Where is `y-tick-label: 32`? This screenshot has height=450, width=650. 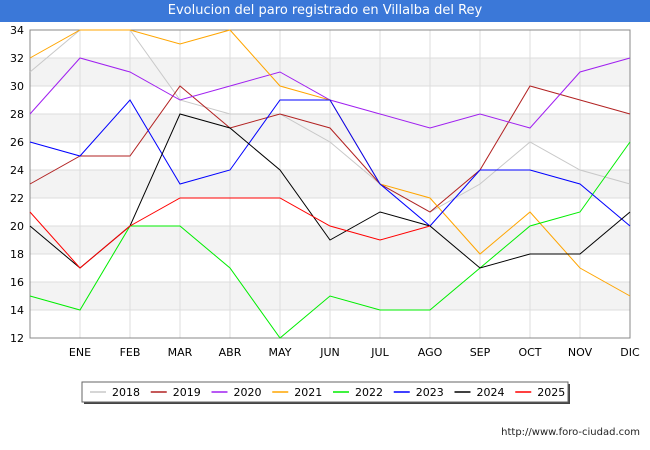 y-tick-label: 32 is located at coordinates (17, 58).